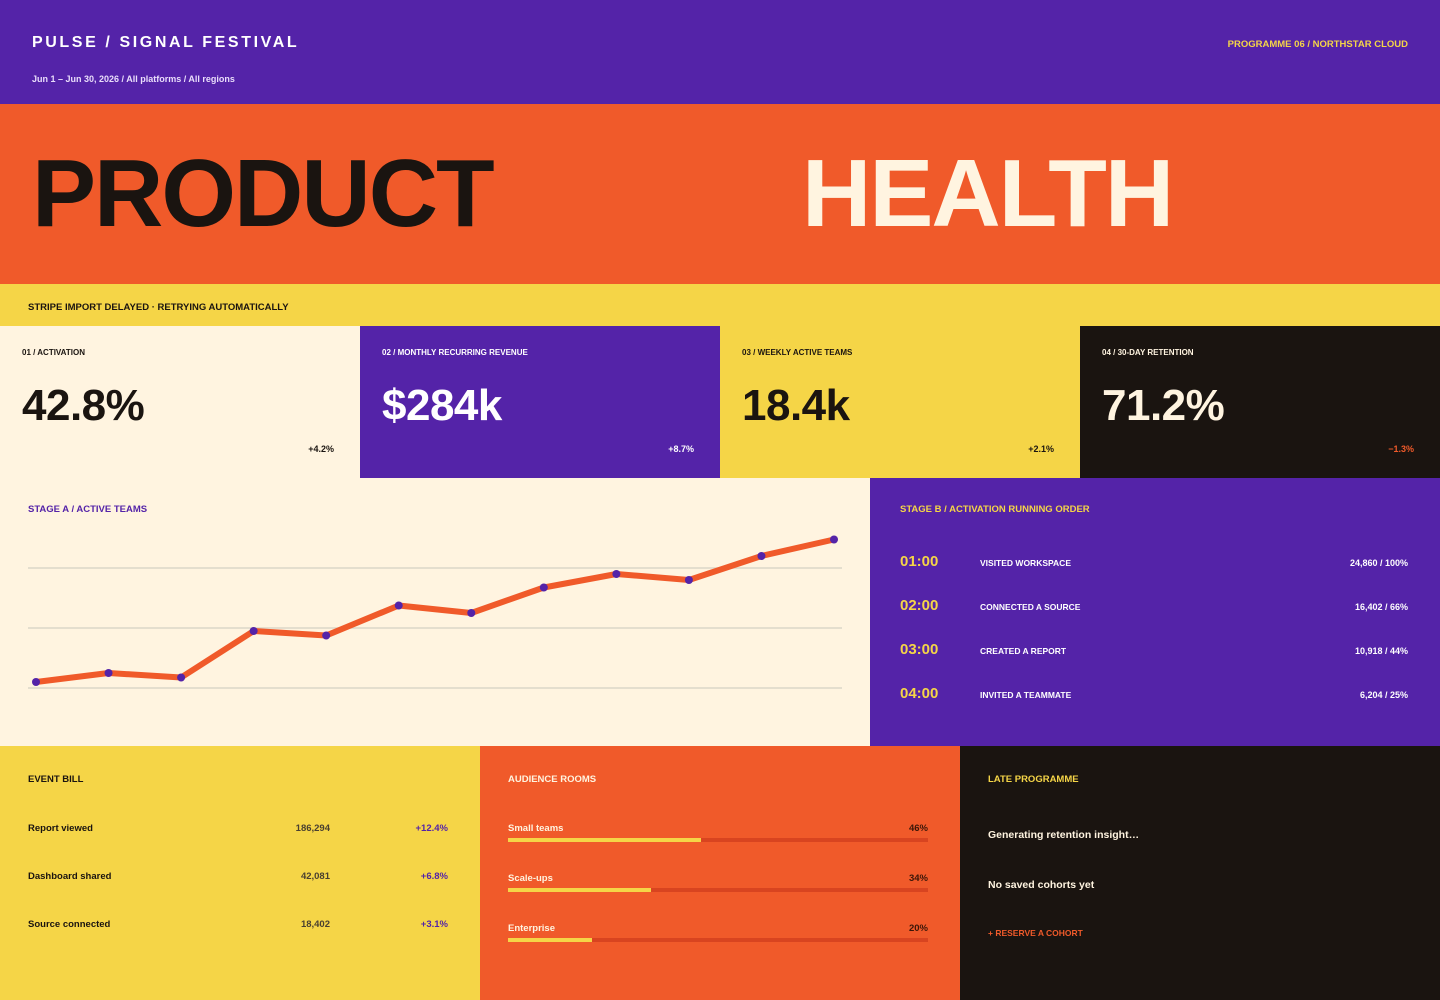 This screenshot has height=1000, width=1440. Describe the element at coordinates (900, 402) in the screenshot. I see `kpi-card-weekly-active-teams: 03 / WEEKLY ACTIVE TEAMS 18.4k +2.1%` at that location.